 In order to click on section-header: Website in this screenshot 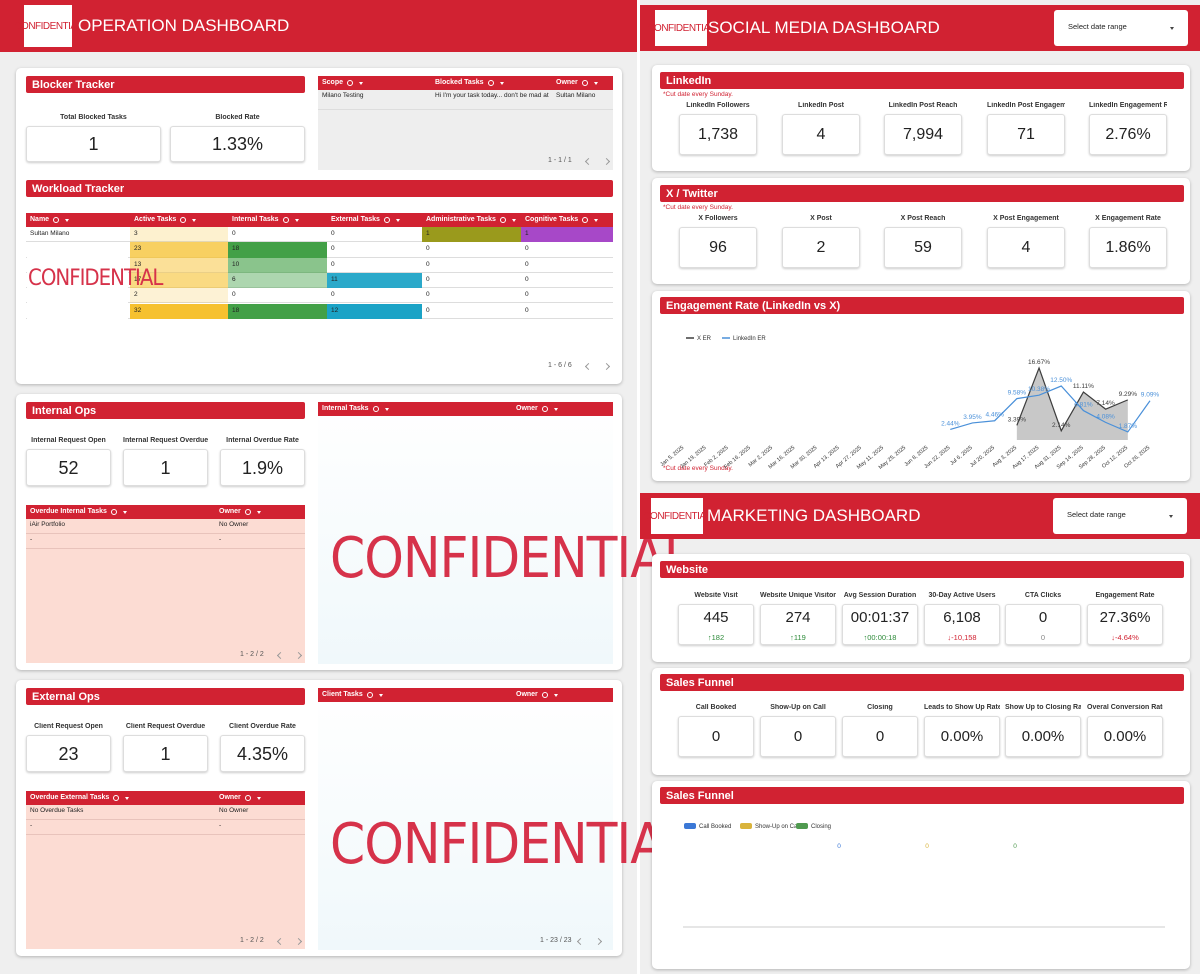, I will do `click(922, 569)`.